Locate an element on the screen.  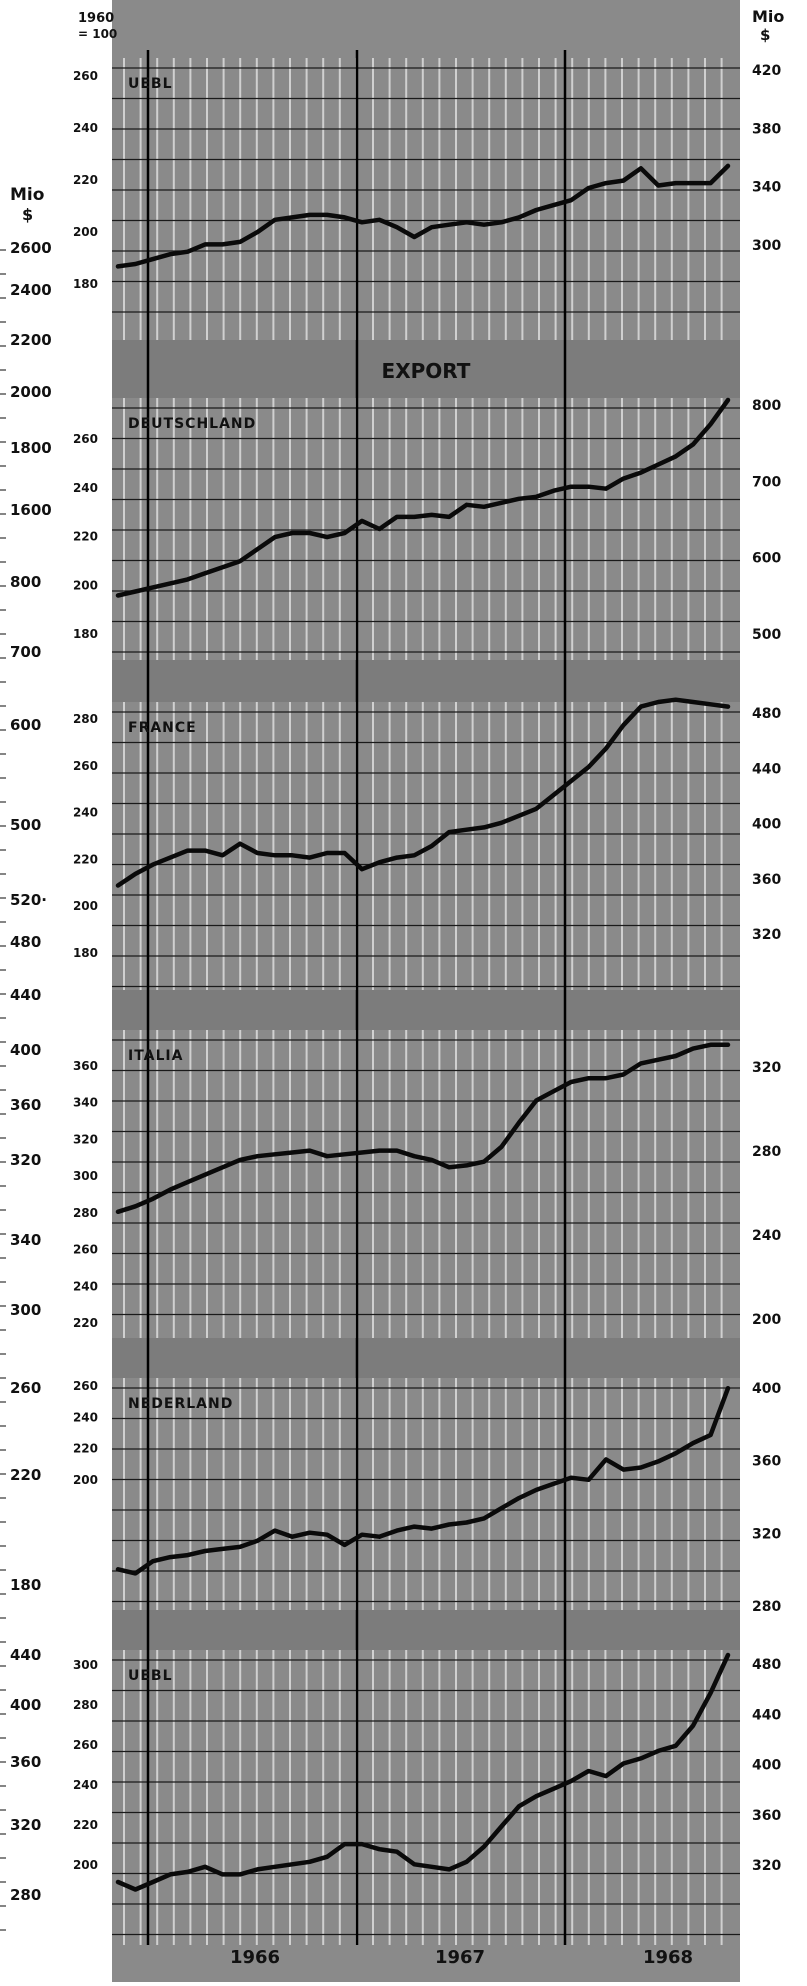
outer-left-tick: 220 is located at coordinates (25, 1475).